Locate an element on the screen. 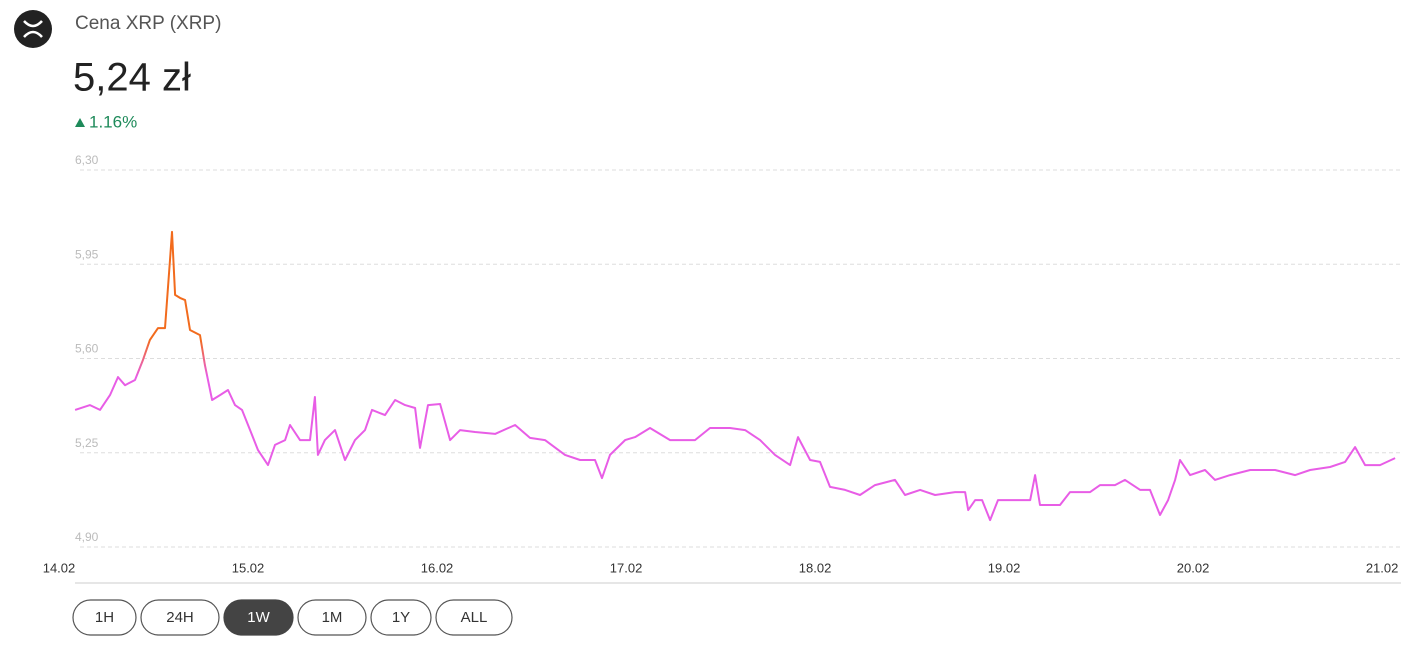 The height and width of the screenshot is (647, 1401). x-tick-label: 17.02 is located at coordinates (626, 567).